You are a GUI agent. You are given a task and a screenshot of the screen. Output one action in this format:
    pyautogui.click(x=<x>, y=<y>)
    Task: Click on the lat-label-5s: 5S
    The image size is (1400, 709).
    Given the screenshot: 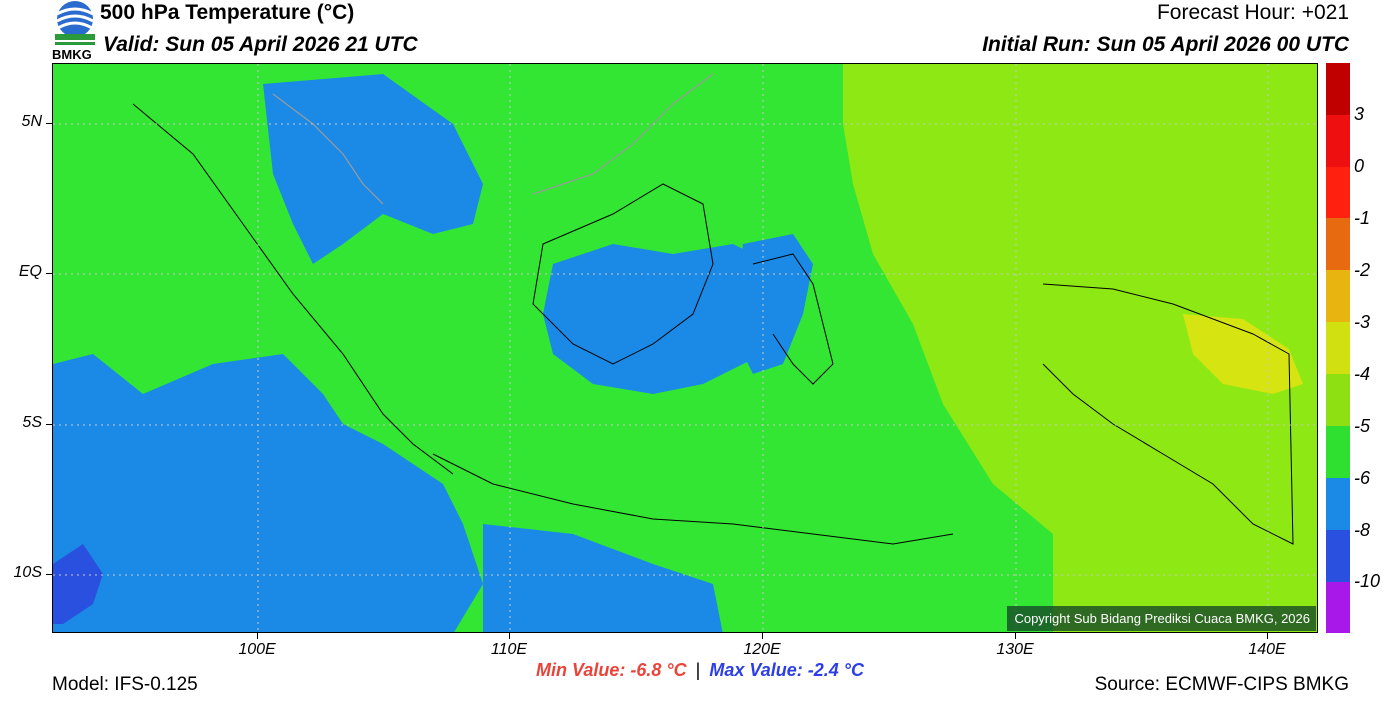 What is the action you would take?
    pyautogui.click(x=32, y=422)
    